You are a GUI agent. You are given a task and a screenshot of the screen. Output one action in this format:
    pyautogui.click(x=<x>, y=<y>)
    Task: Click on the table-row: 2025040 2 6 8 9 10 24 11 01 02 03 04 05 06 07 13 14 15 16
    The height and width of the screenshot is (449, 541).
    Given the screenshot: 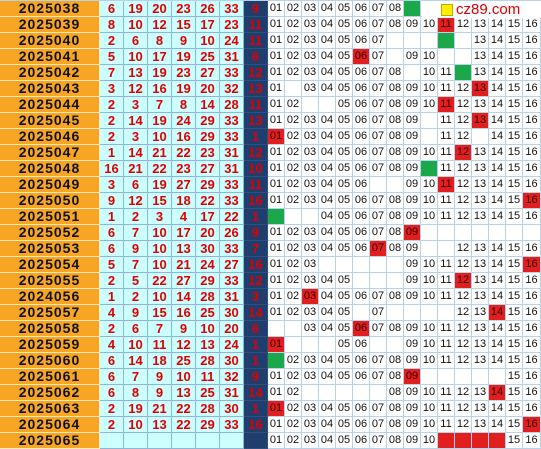 What is the action you would take?
    pyautogui.click(x=270, y=41)
    